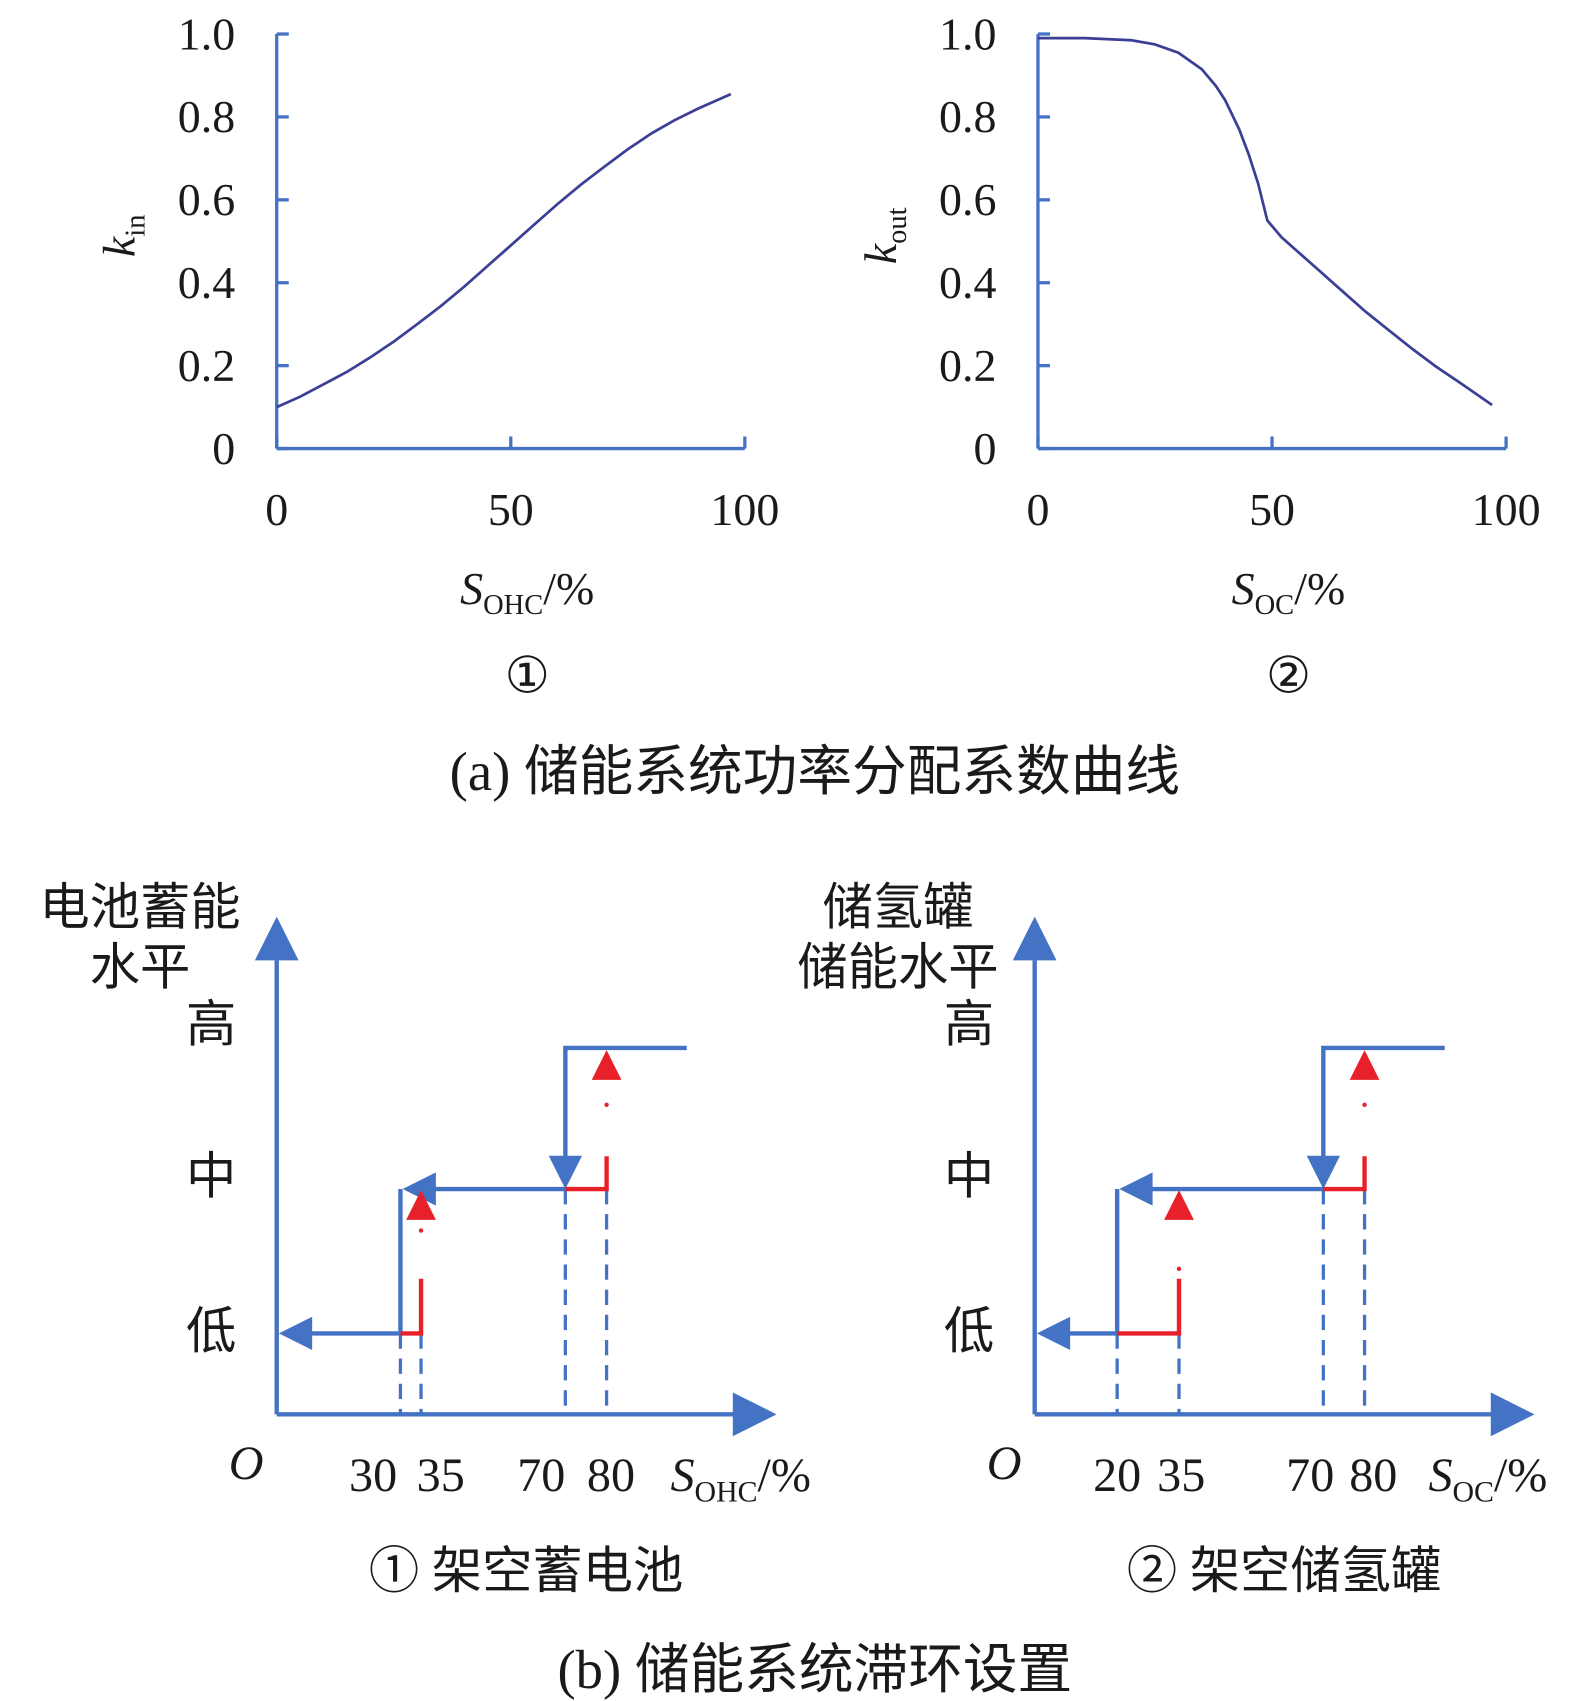  I want to click on x-tick-label: 20, so click(1117, 1475).